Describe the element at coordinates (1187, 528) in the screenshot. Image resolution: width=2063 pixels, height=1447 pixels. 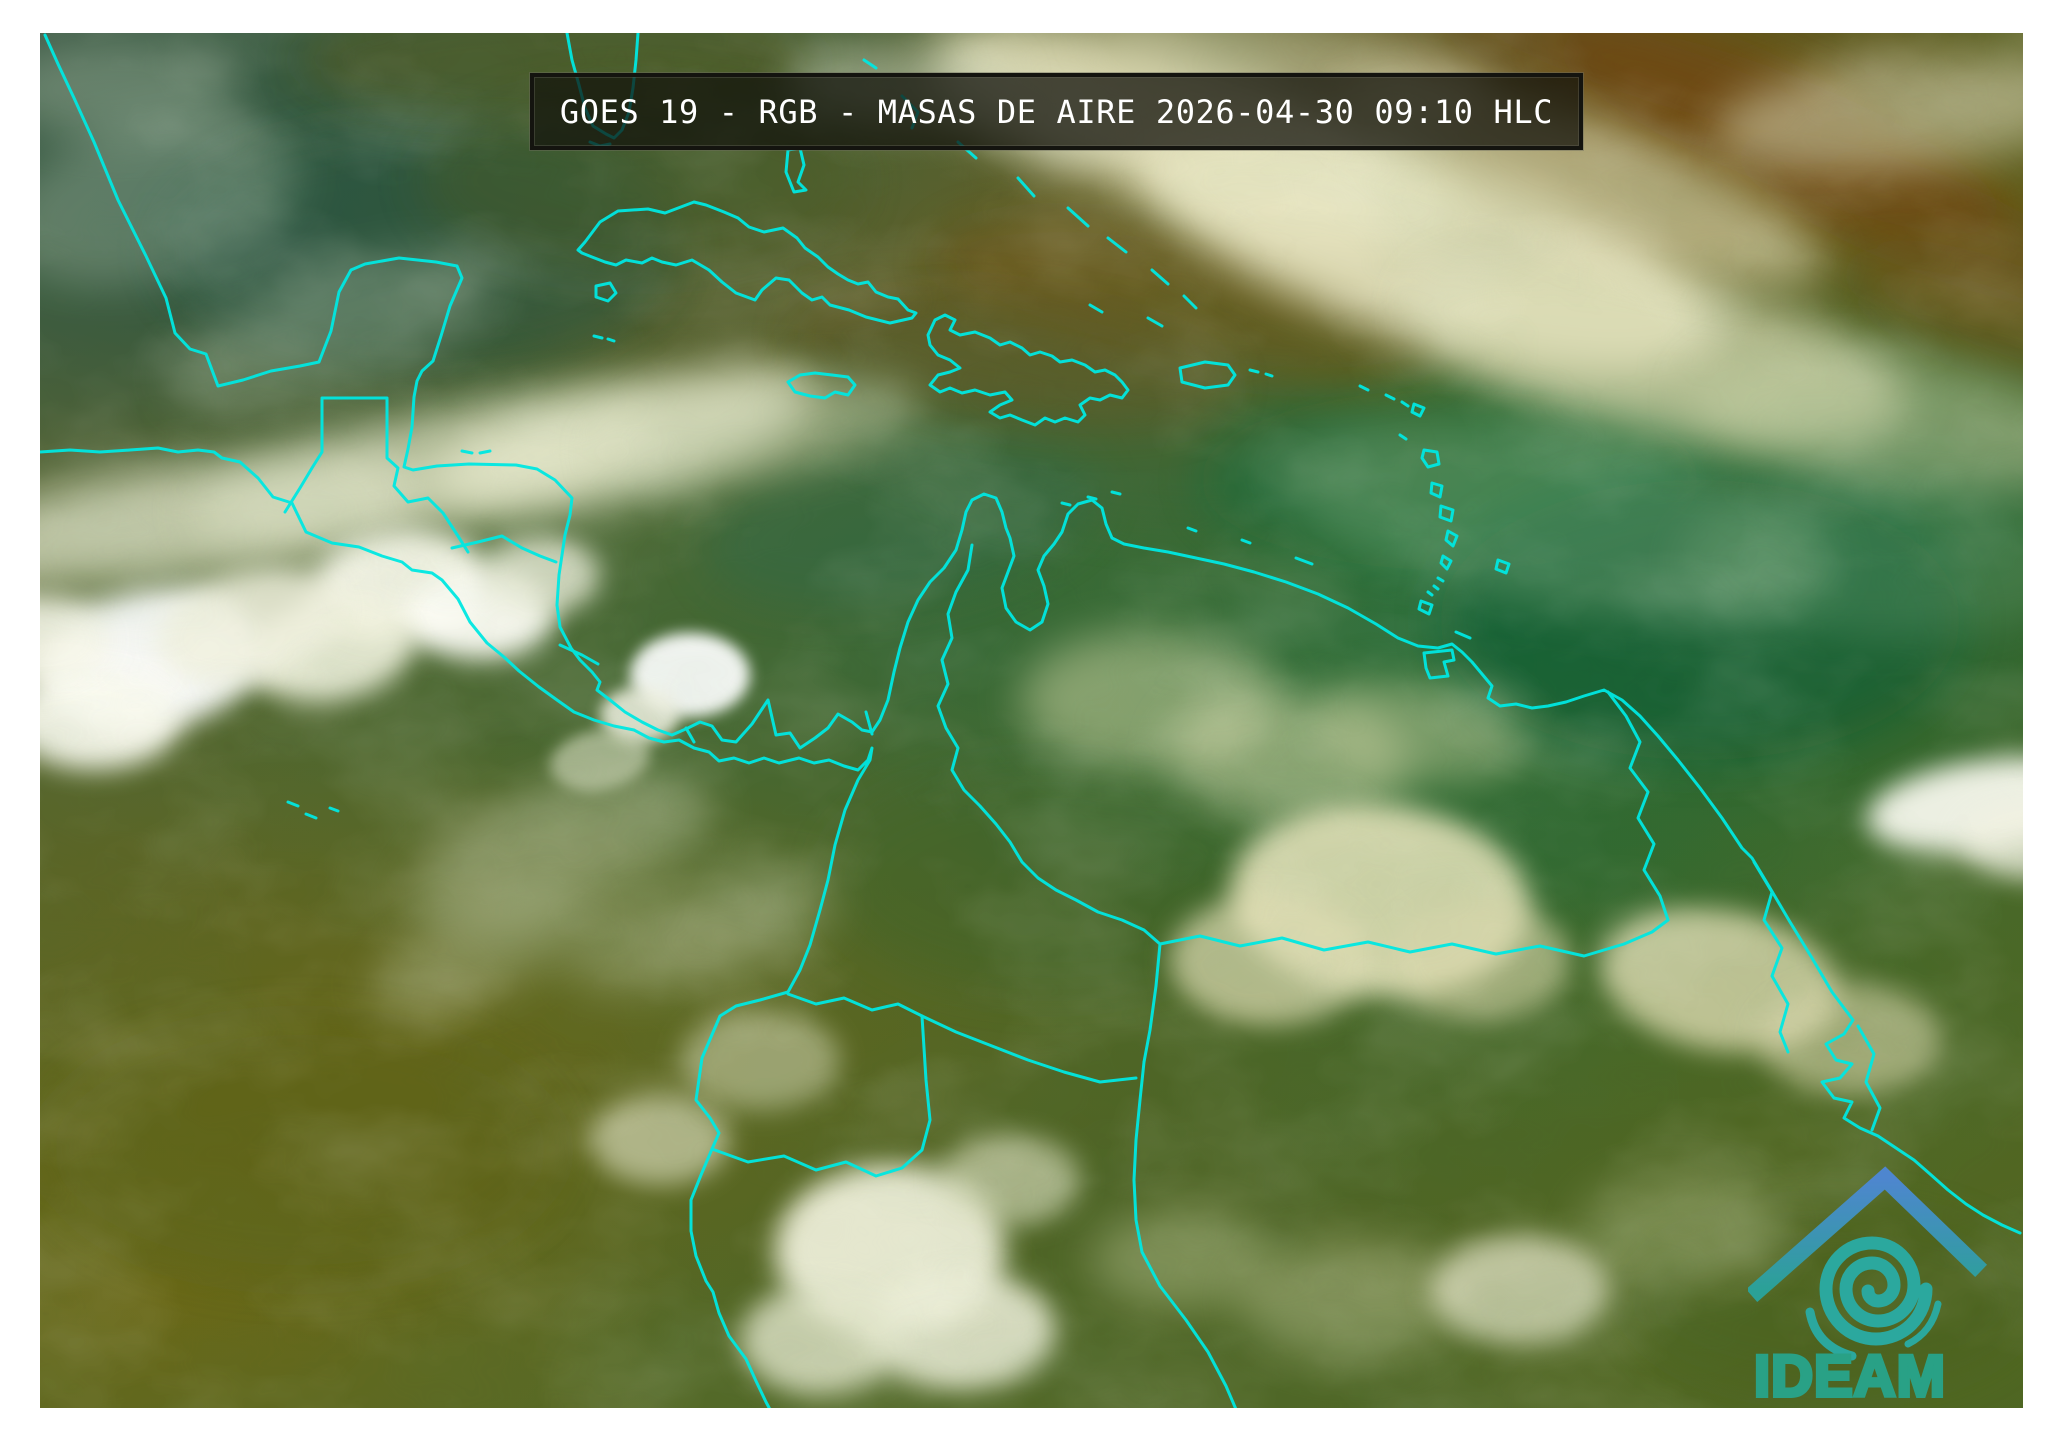
I see `venezuela-islands` at that location.